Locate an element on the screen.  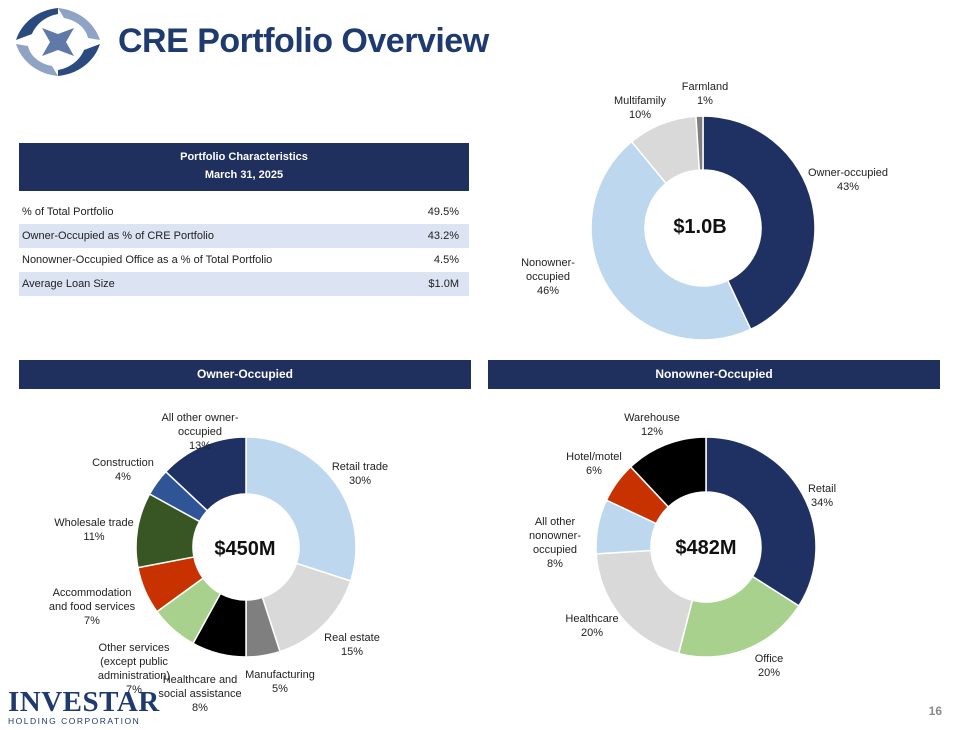
slice-label: Hotel/motel 6% is located at coordinates (594, 464).